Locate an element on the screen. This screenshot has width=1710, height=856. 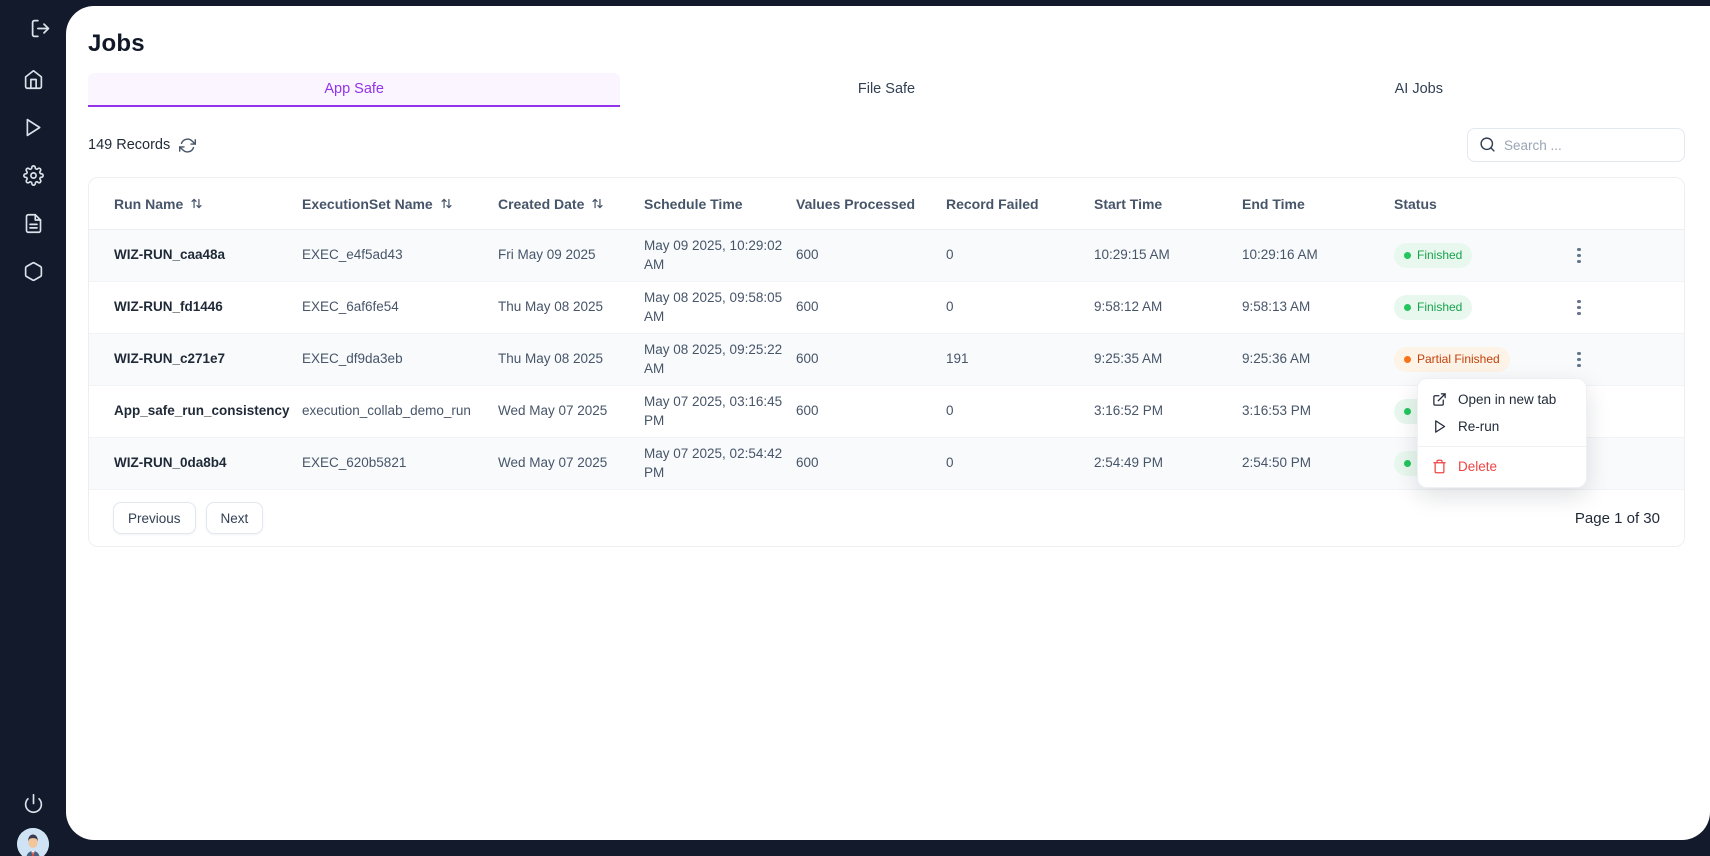
column-created-date: Created Date is located at coordinates (541, 203).